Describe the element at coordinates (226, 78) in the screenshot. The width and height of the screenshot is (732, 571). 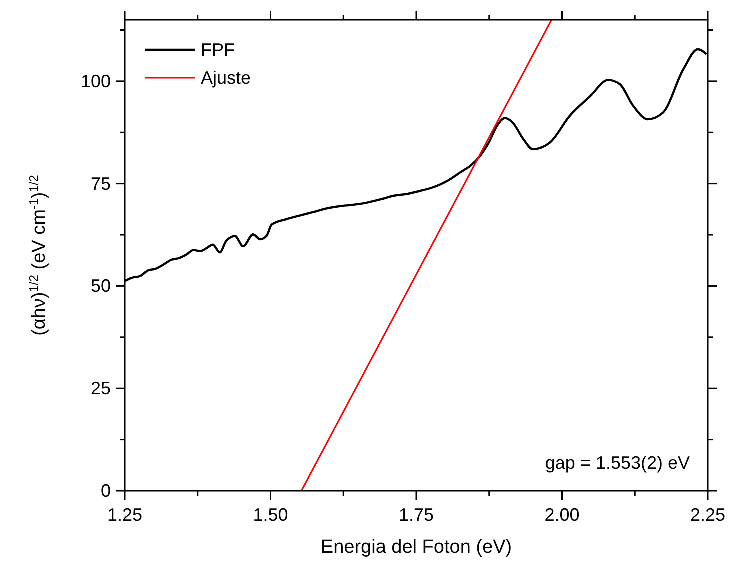
I see `legend-label: Ajuste` at that location.